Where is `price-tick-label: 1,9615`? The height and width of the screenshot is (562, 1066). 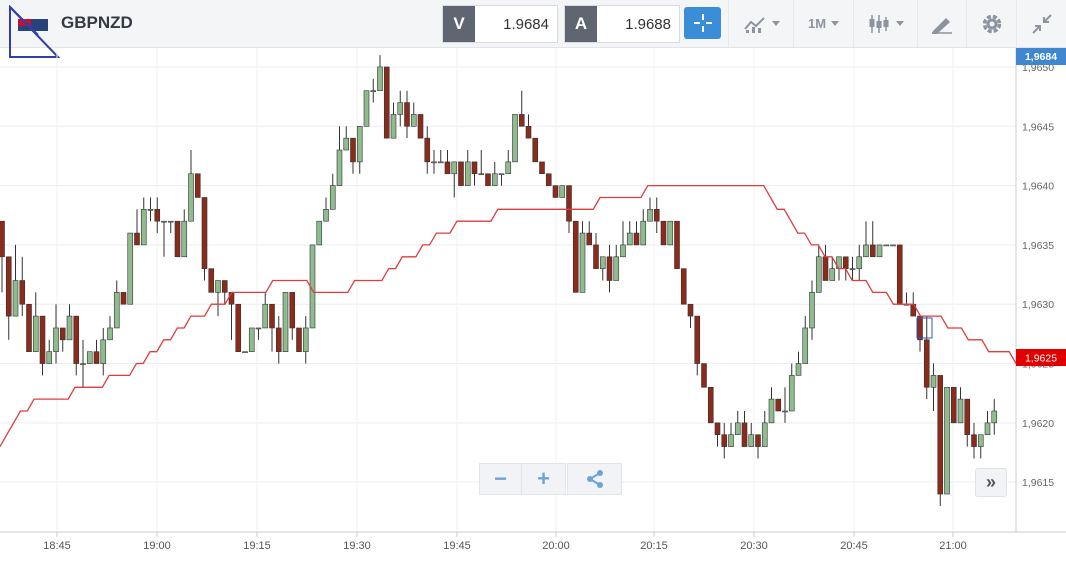
price-tick-label: 1,9615 is located at coordinates (1038, 483).